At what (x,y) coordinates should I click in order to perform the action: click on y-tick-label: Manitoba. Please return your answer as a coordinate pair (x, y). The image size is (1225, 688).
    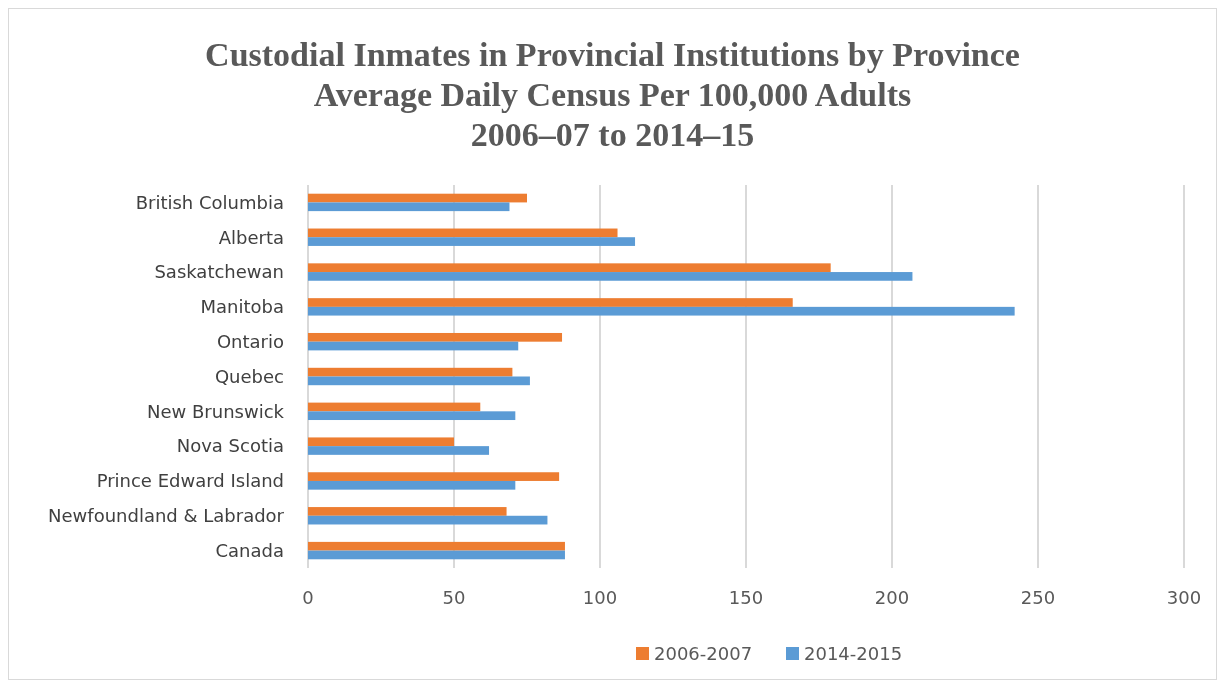
    Looking at the image, I should click on (242, 307).